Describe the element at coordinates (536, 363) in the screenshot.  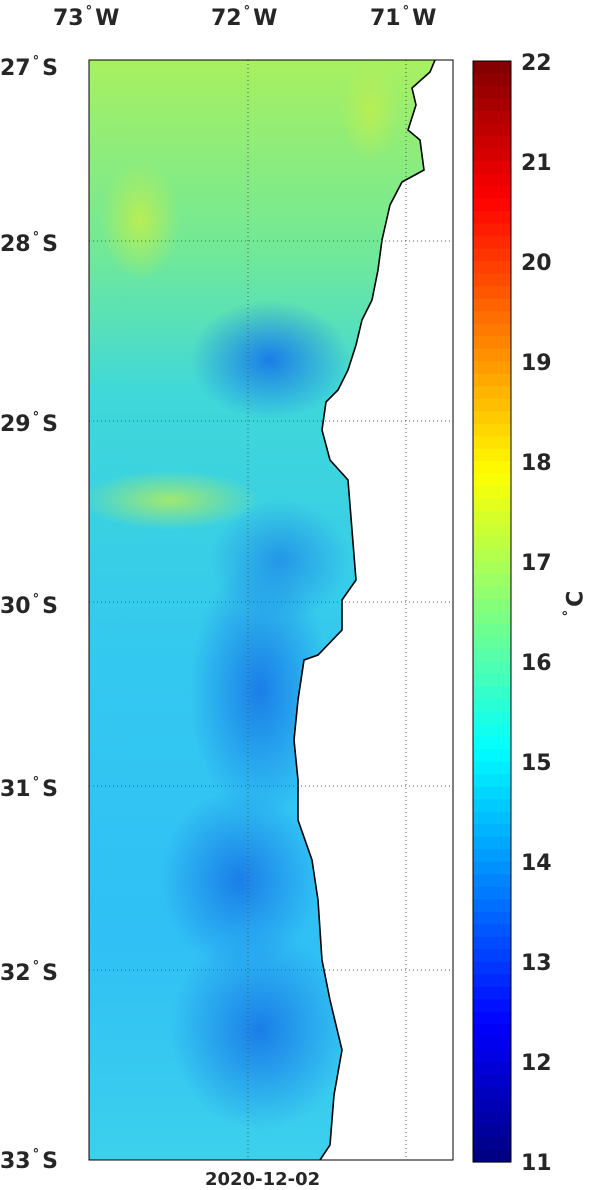
I see `colorbar-tick: 19` at that location.